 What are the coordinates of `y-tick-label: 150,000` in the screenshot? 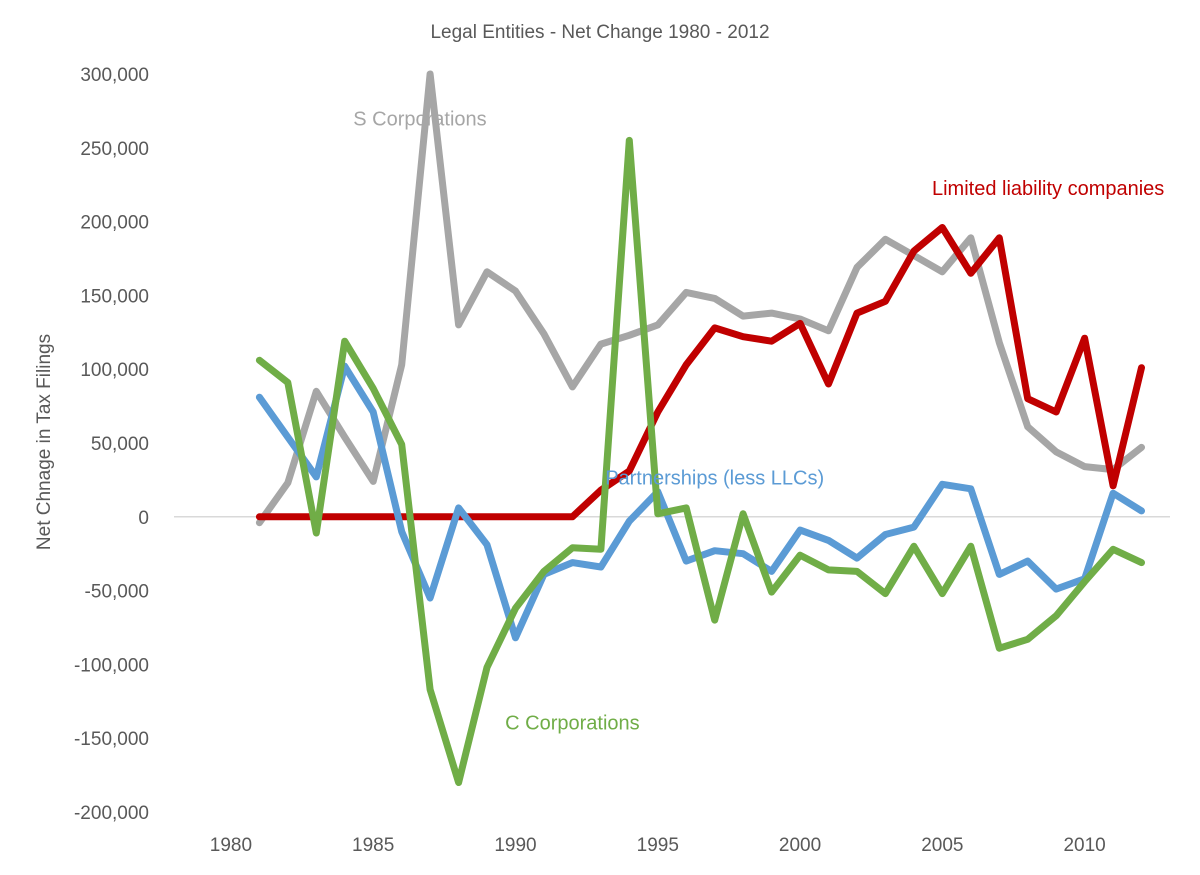 It's located at (114, 296).